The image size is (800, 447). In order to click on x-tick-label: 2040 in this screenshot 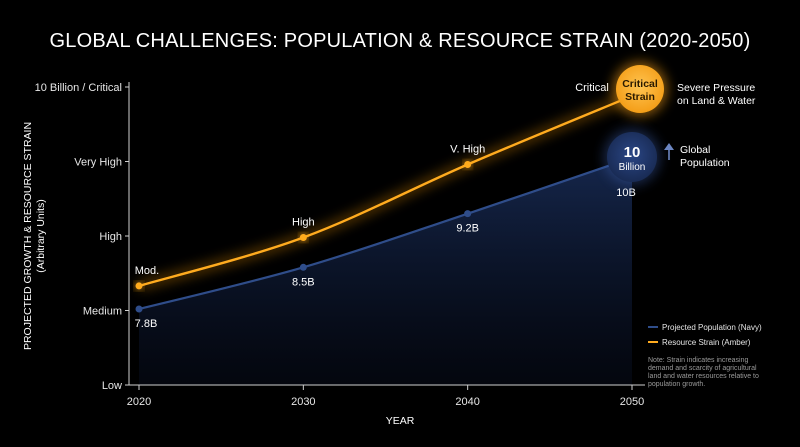, I will do `click(467, 402)`.